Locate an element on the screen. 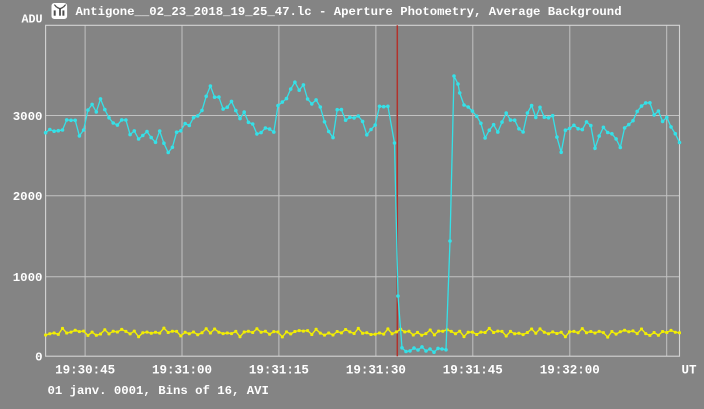 Image resolution: width=704 pixels, height=409 pixels. svg-text: ADU is located at coordinates (31, 19).